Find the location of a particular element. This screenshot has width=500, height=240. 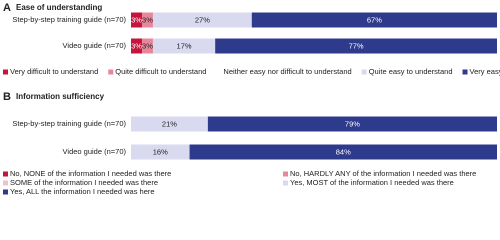

legend-label: Very difficult to understand is located at coordinates (54, 71).